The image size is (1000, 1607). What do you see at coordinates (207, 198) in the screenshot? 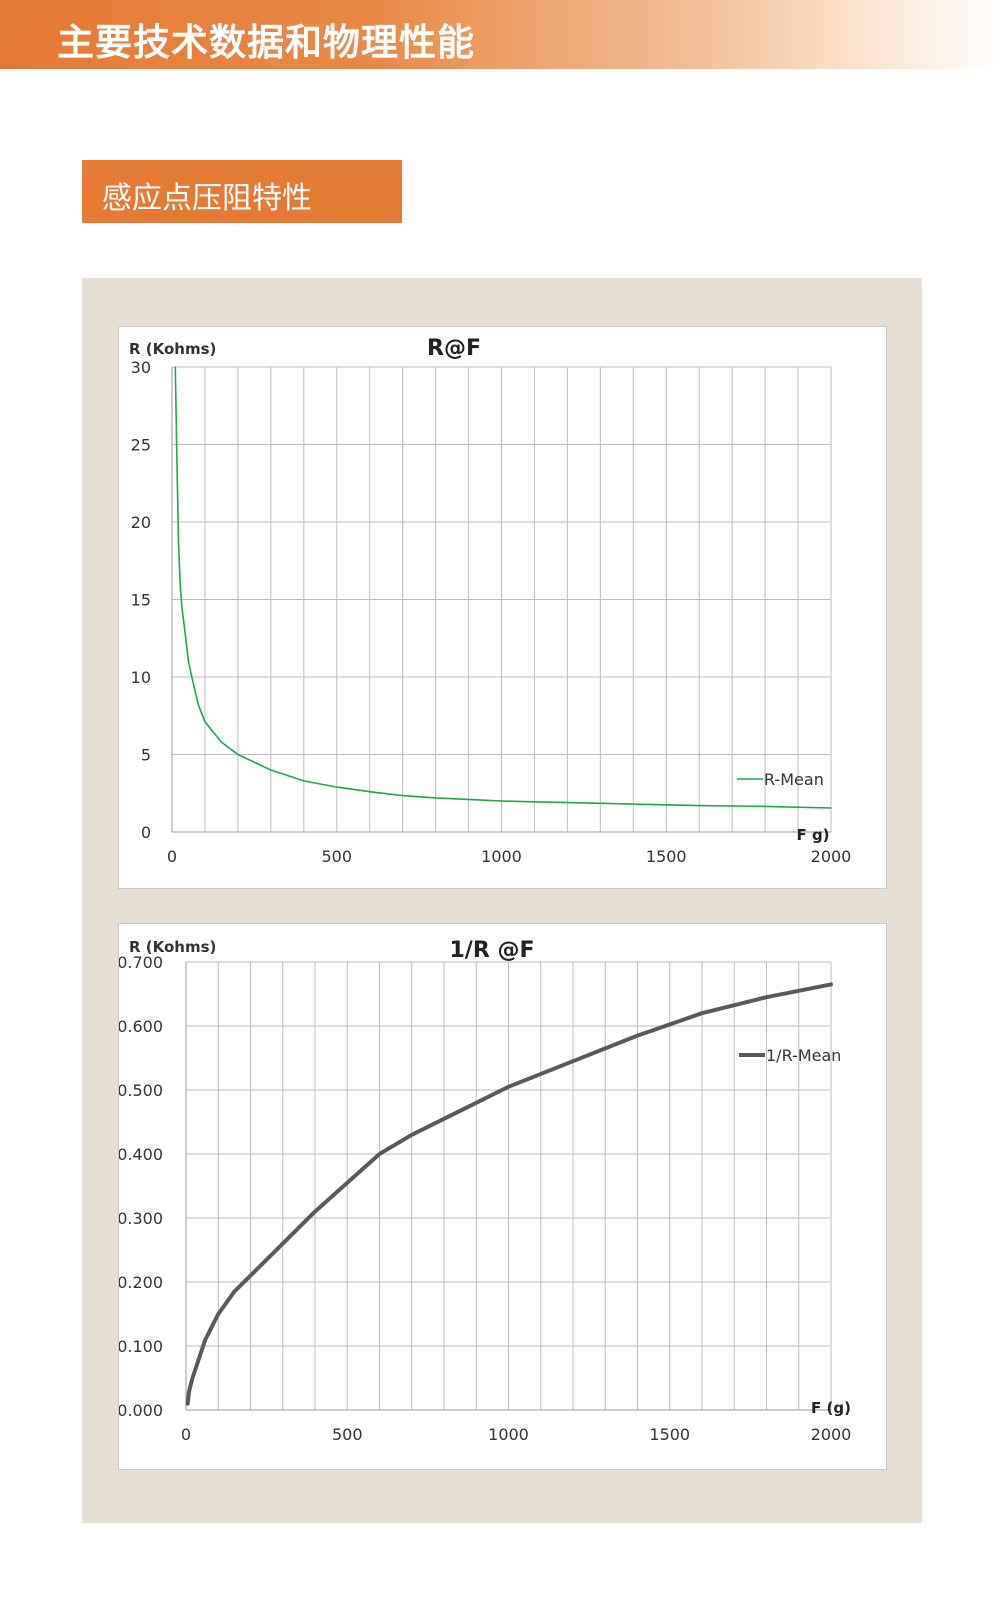
I see `section-title: 感应点压阻特性` at bounding box center [207, 198].